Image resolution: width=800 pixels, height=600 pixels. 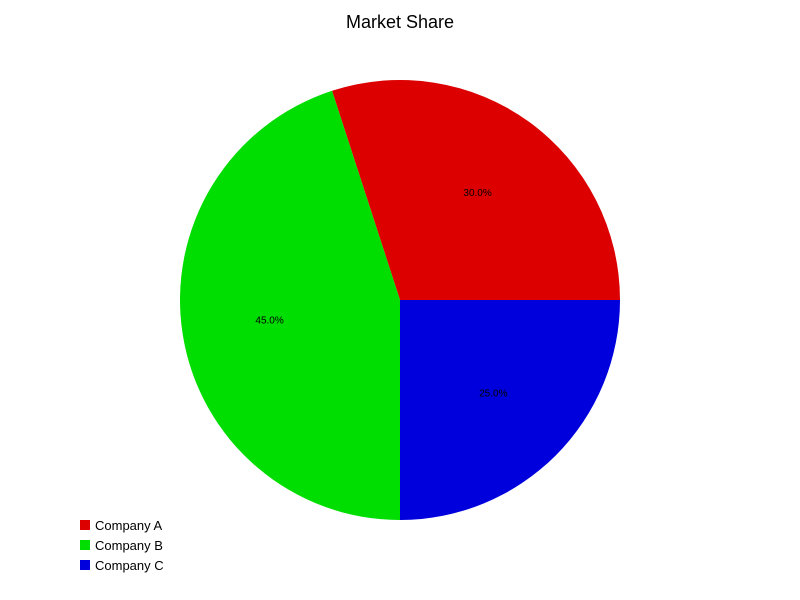 What do you see at coordinates (129, 525) in the screenshot?
I see `legend-label-1: Company A` at bounding box center [129, 525].